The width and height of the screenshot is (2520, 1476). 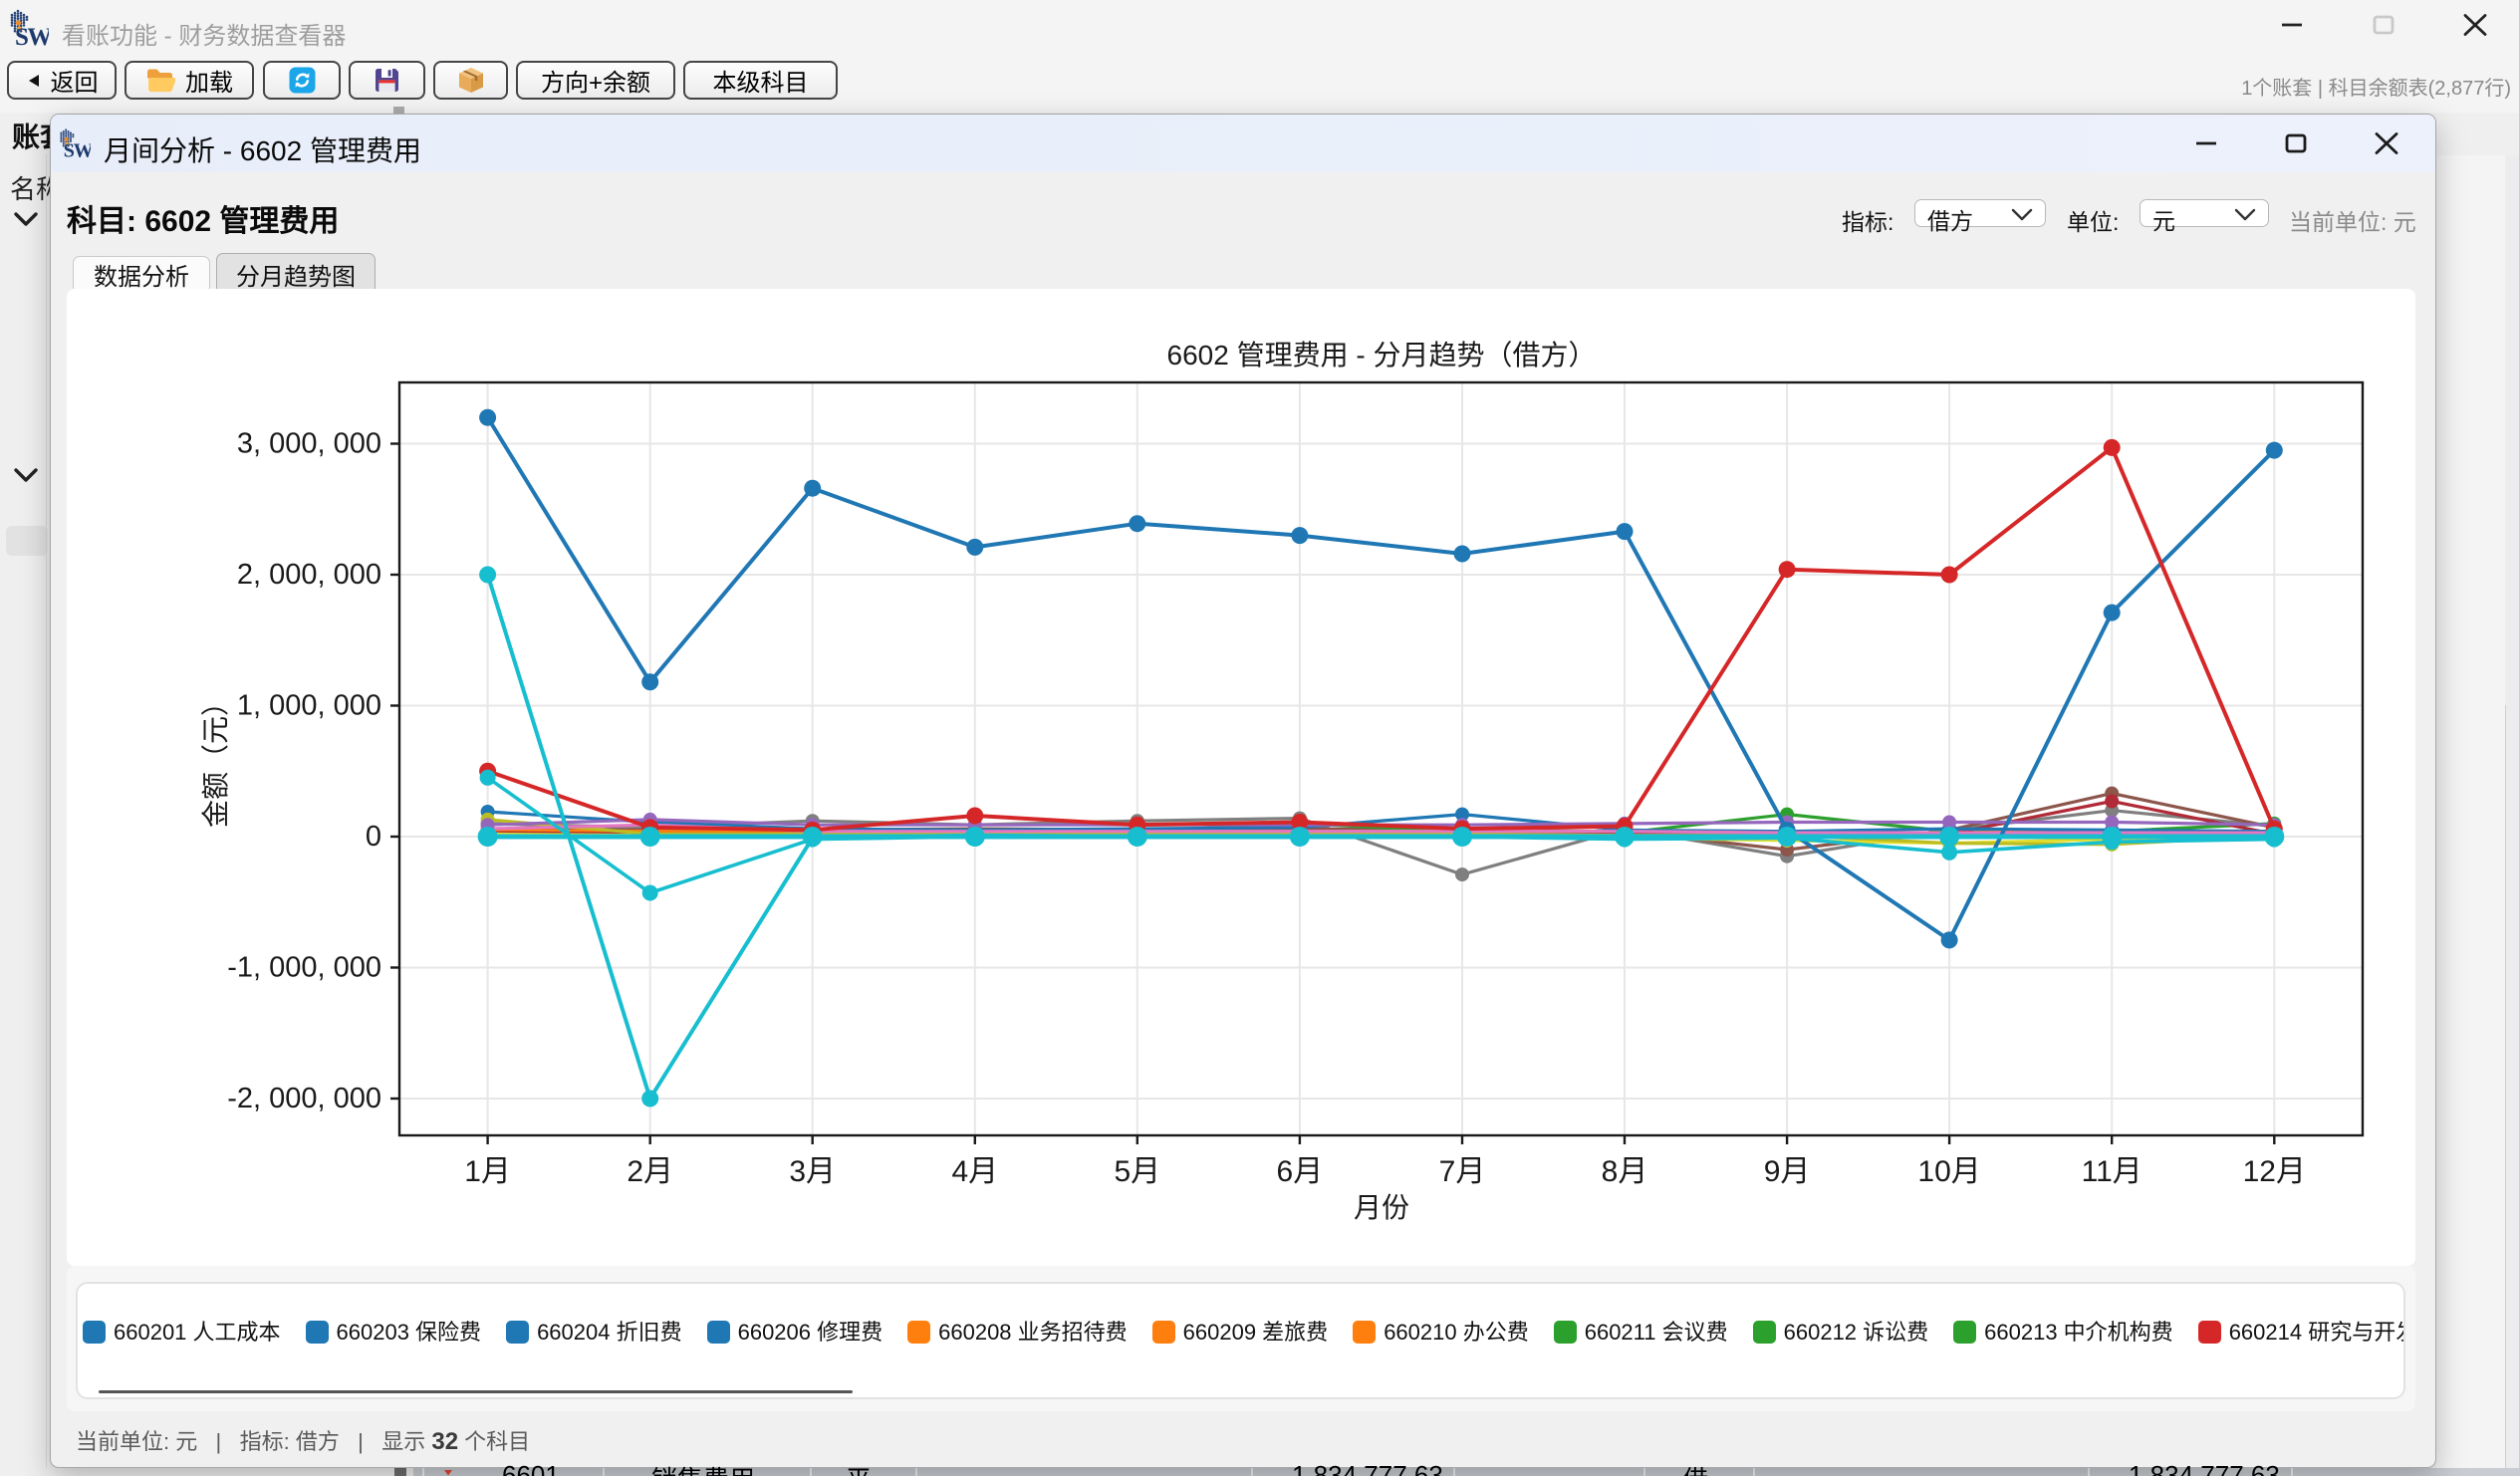 What do you see at coordinates (1137, 1171) in the screenshot?
I see `svg-text: 5月` at bounding box center [1137, 1171].